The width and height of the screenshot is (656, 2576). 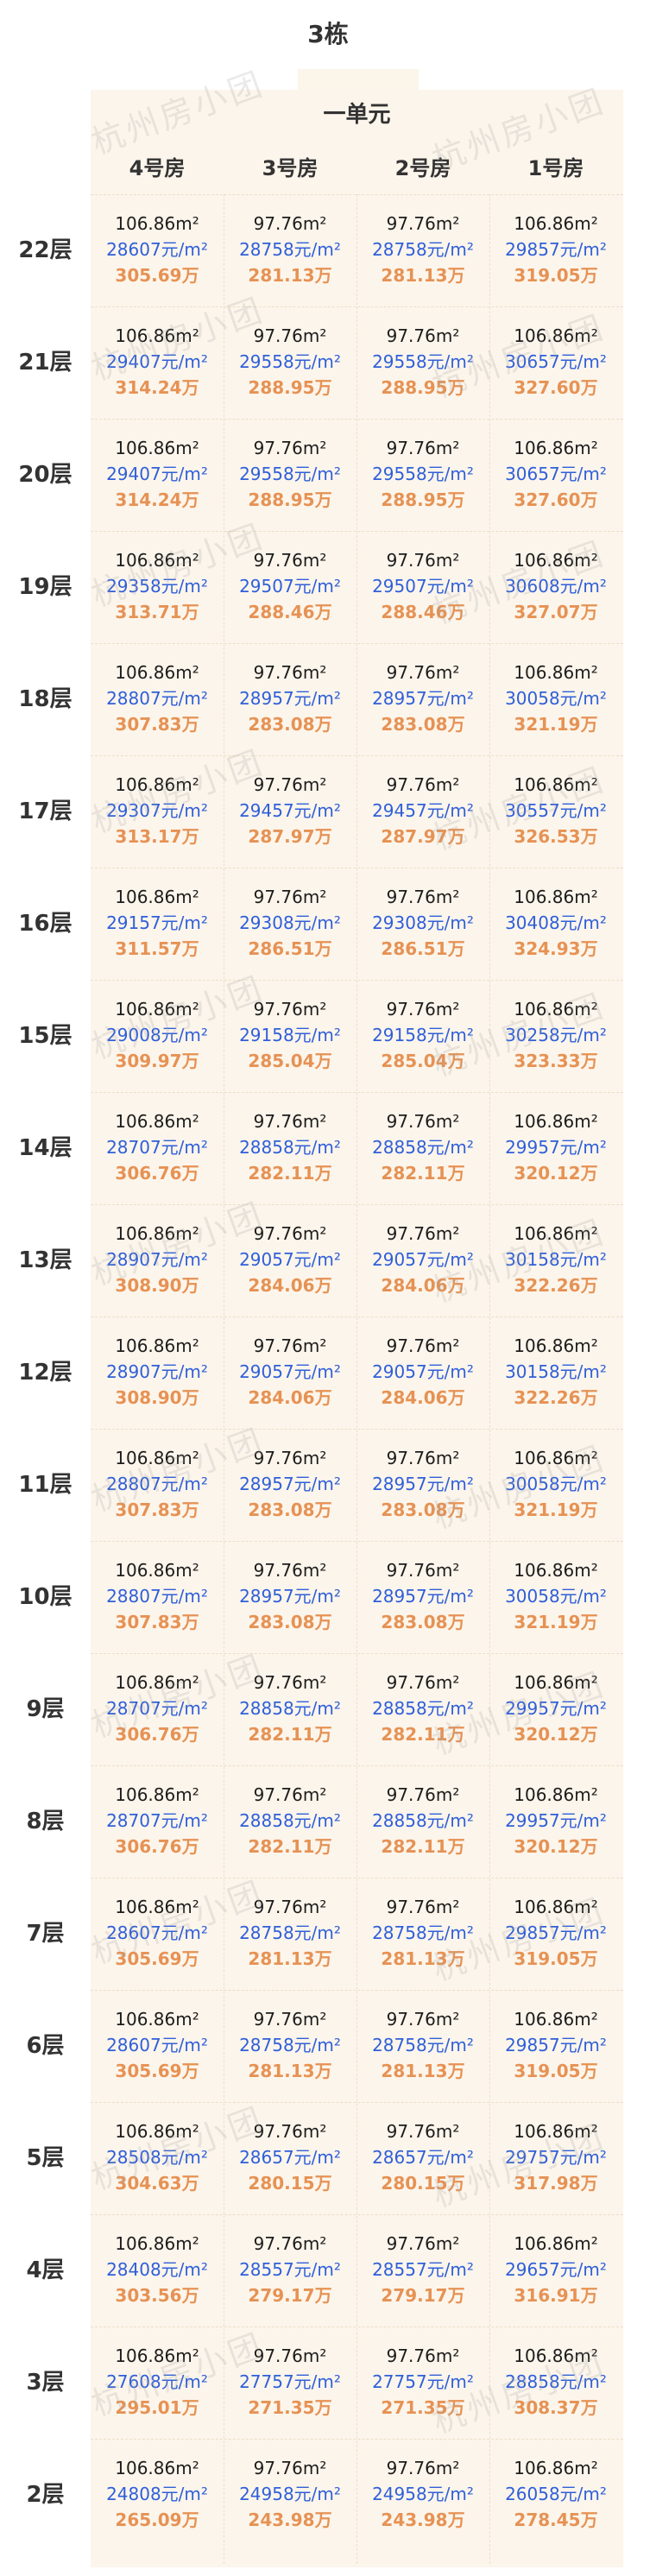 What do you see at coordinates (45, 811) in the screenshot?
I see `floor-label: 17层` at bounding box center [45, 811].